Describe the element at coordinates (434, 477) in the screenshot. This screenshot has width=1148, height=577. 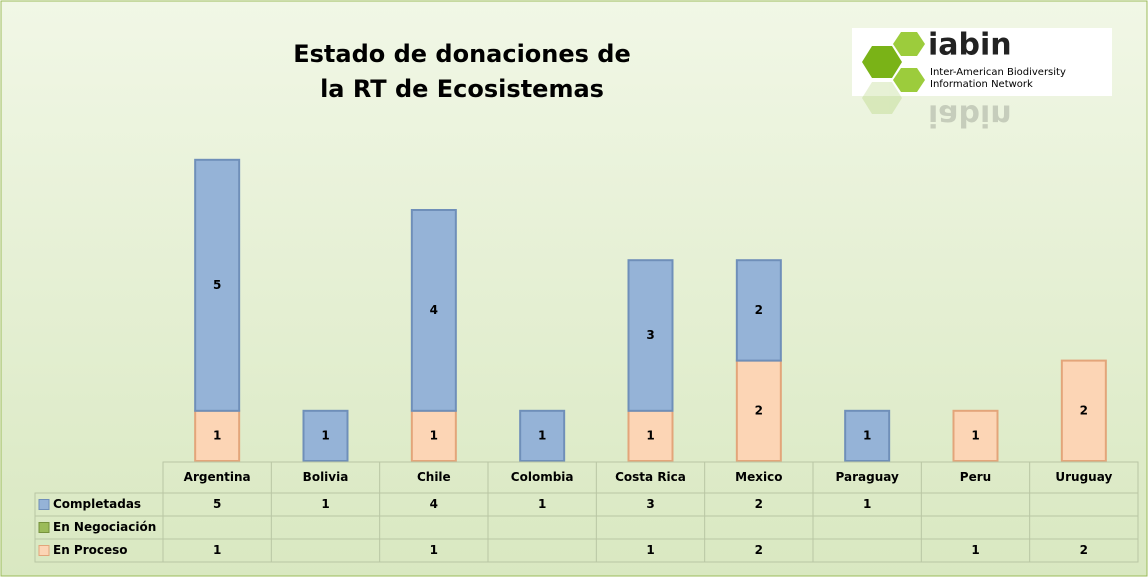
I see `x-tick-label: Chile` at that location.